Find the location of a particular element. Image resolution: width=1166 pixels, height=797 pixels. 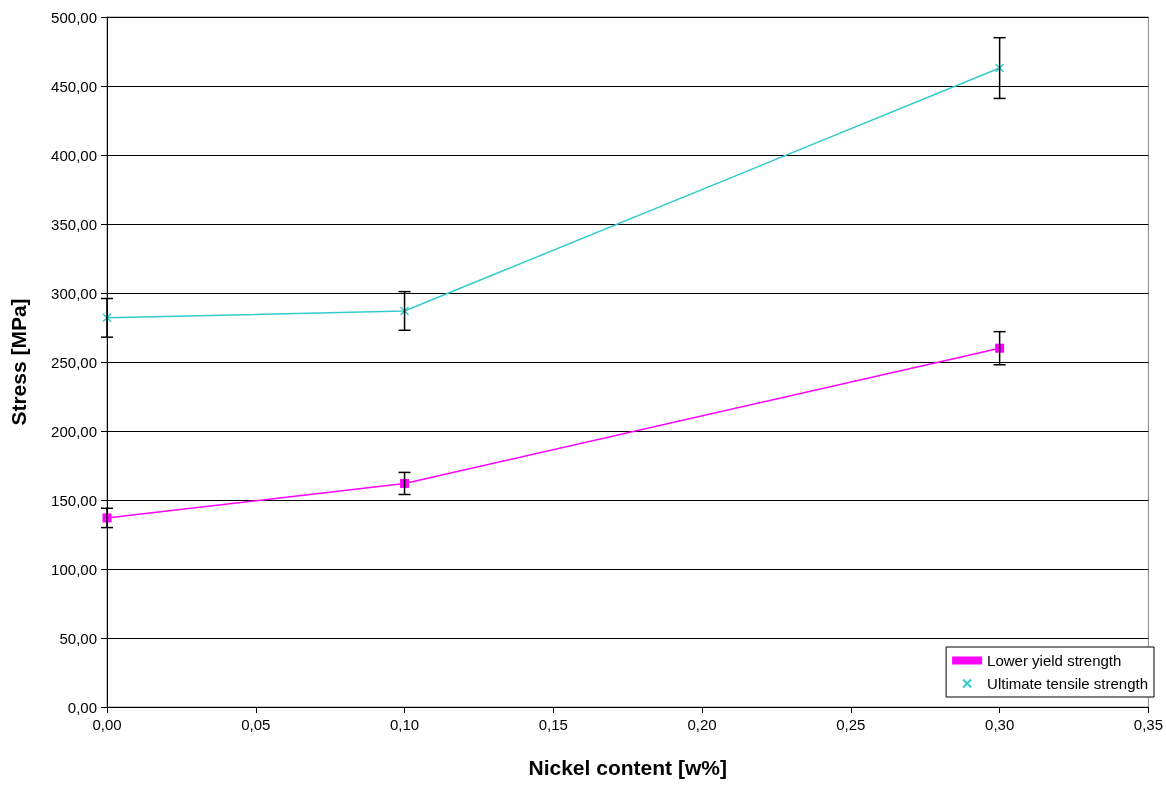

y-tick-label: 50,00 is located at coordinates (78, 638).